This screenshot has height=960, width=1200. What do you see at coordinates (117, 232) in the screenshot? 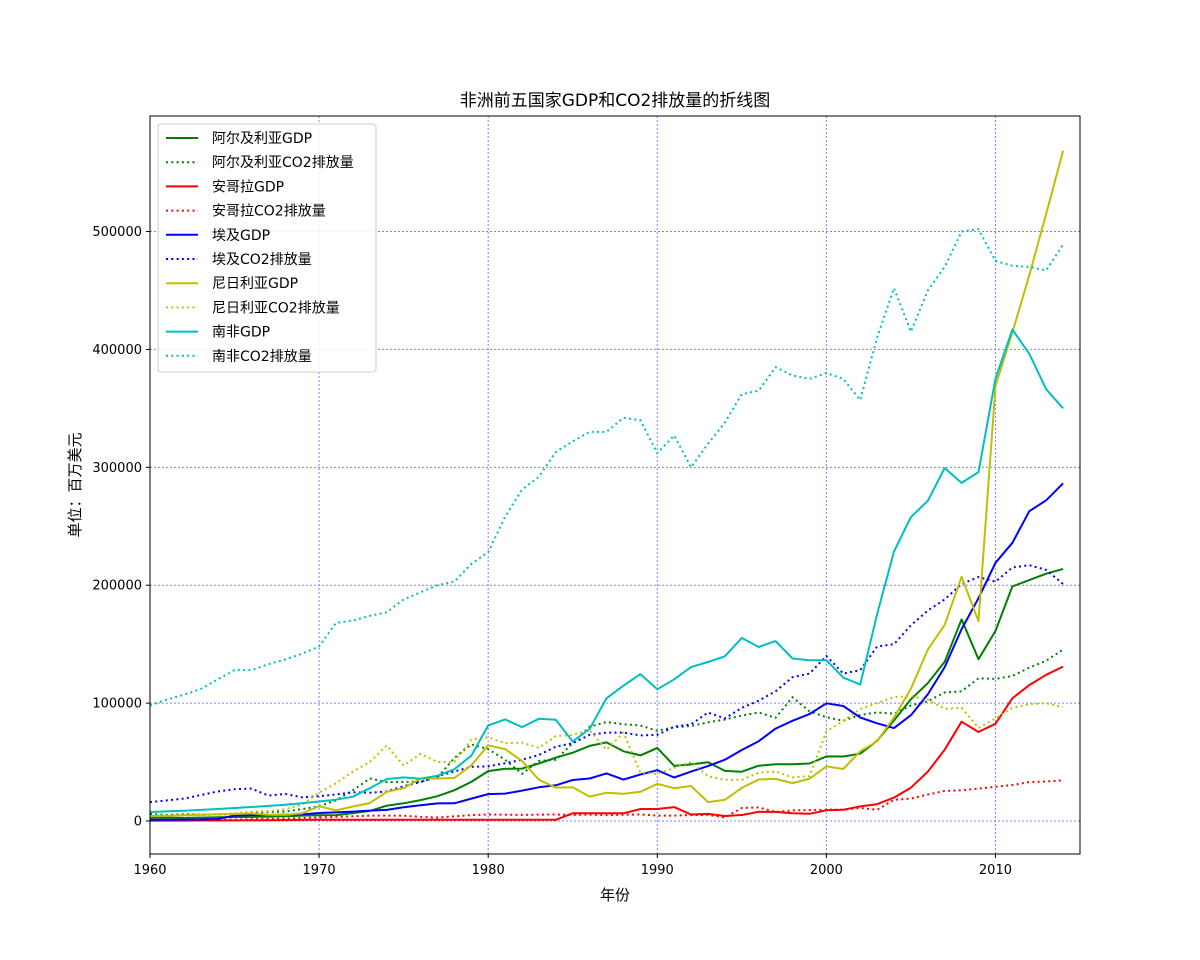
I see `y-tick-label: 500000` at bounding box center [117, 232].